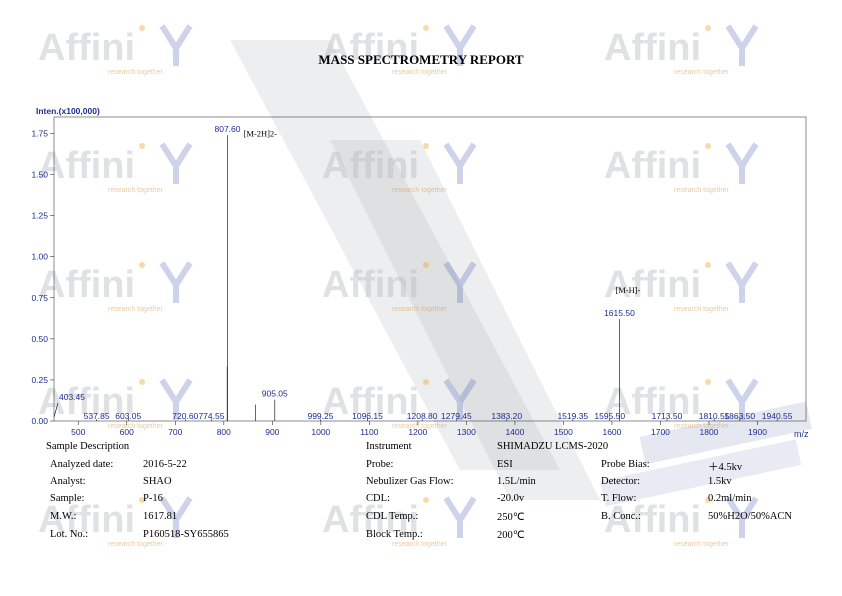 The height and width of the screenshot is (596, 842). I want to click on instrument-info-value: ESI, so click(505, 464).